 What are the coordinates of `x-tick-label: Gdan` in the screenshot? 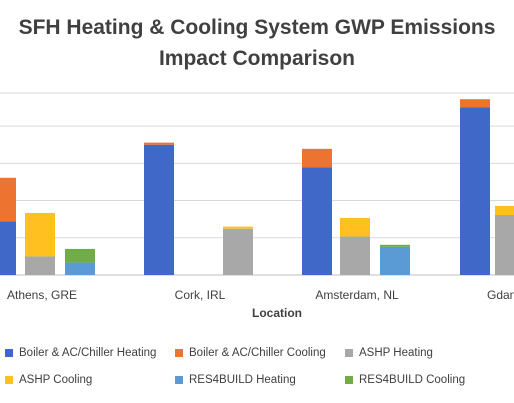 It's located at (500, 295).